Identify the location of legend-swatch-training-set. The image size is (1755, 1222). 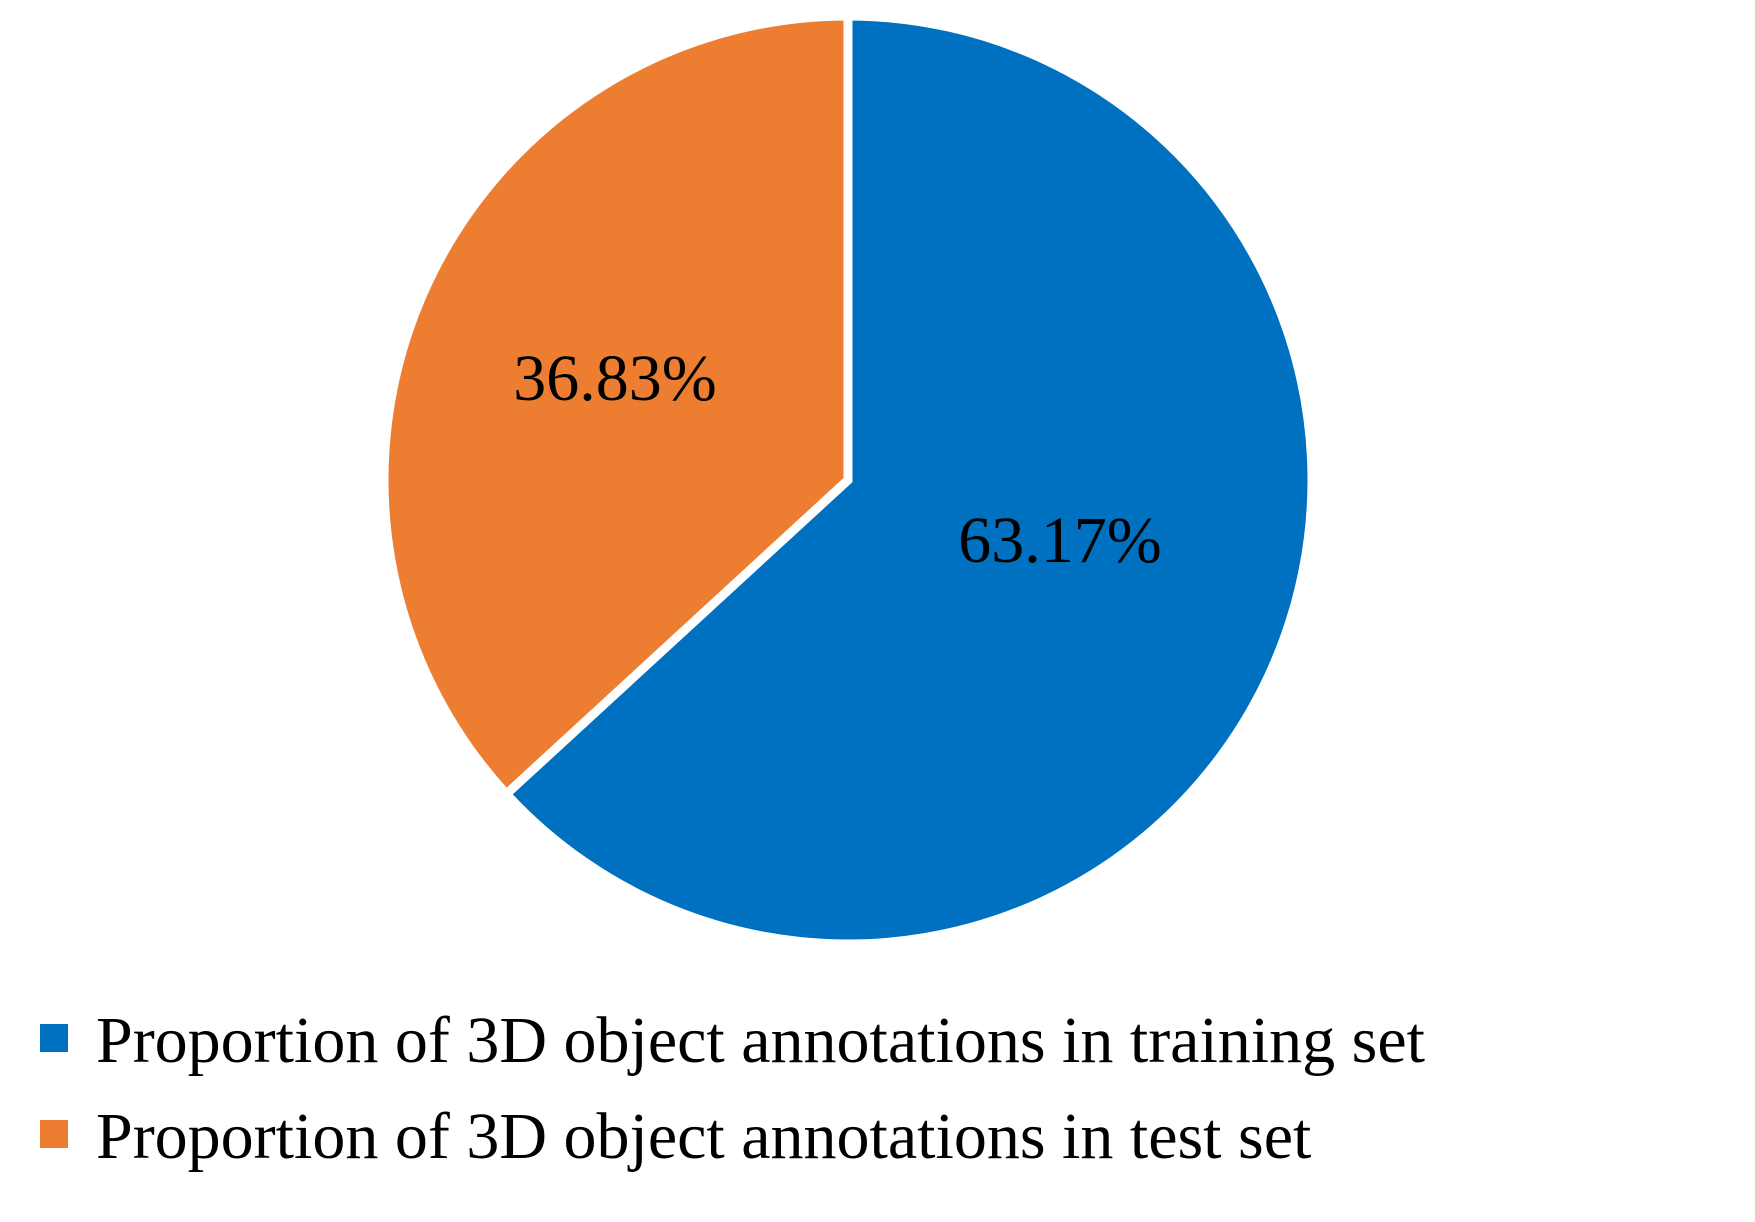
(54, 1038).